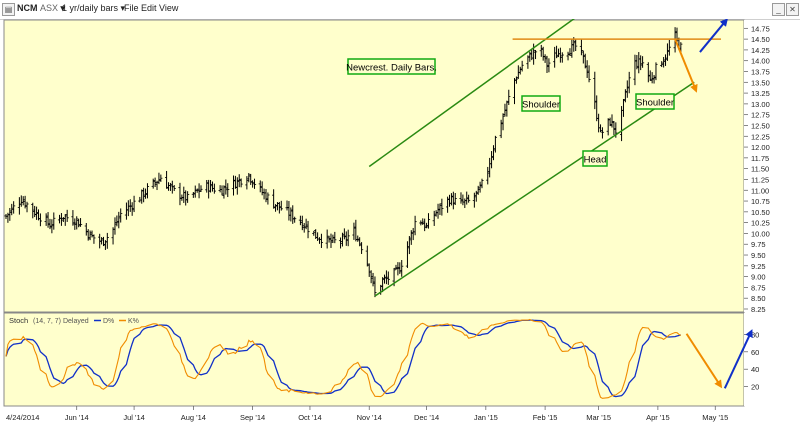 The height and width of the screenshot is (425, 800). I want to click on time-tick-label: Sep '14, so click(252, 417).